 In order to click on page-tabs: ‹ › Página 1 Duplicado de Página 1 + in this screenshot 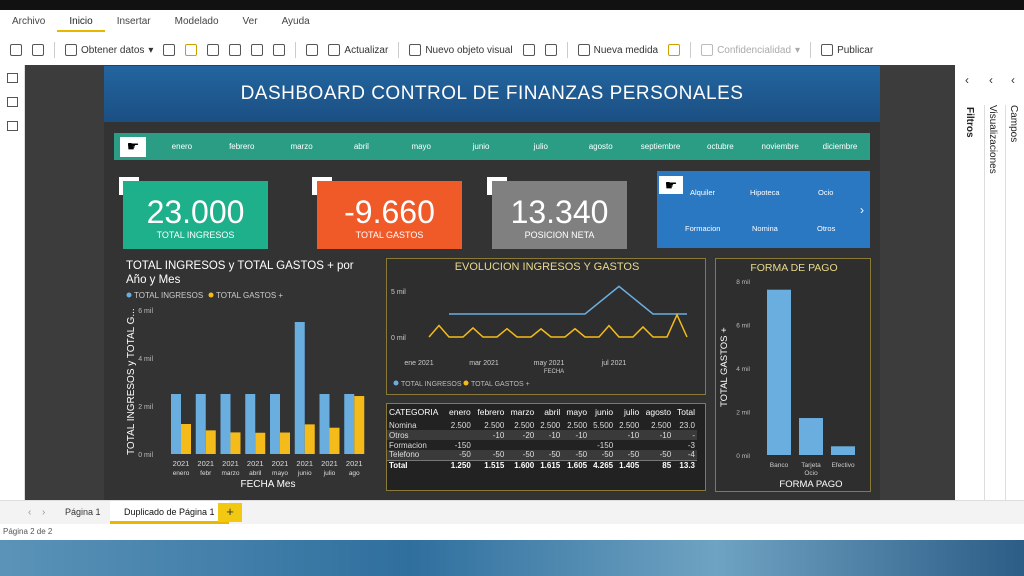, I will do `click(512, 512)`.